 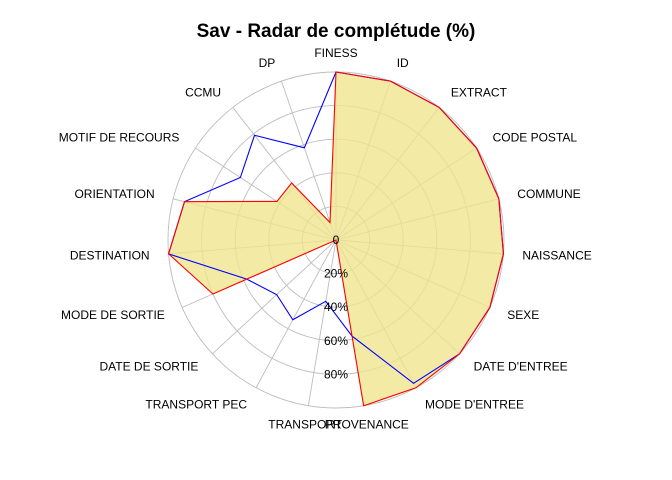 What do you see at coordinates (203, 92) in the screenshot?
I see `axis-label: CCMU` at bounding box center [203, 92].